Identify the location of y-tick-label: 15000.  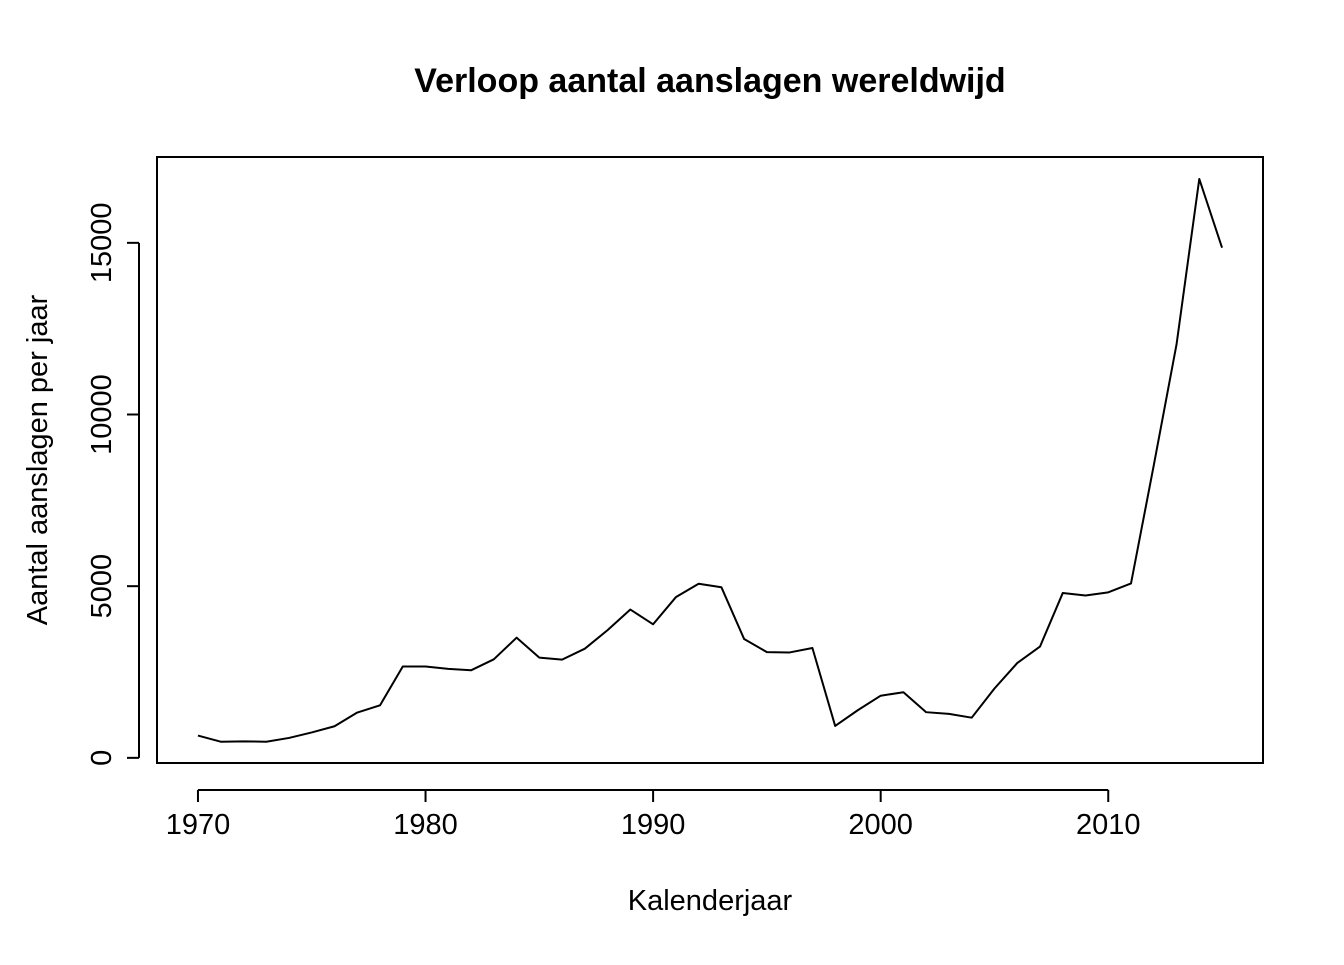
(102, 243).